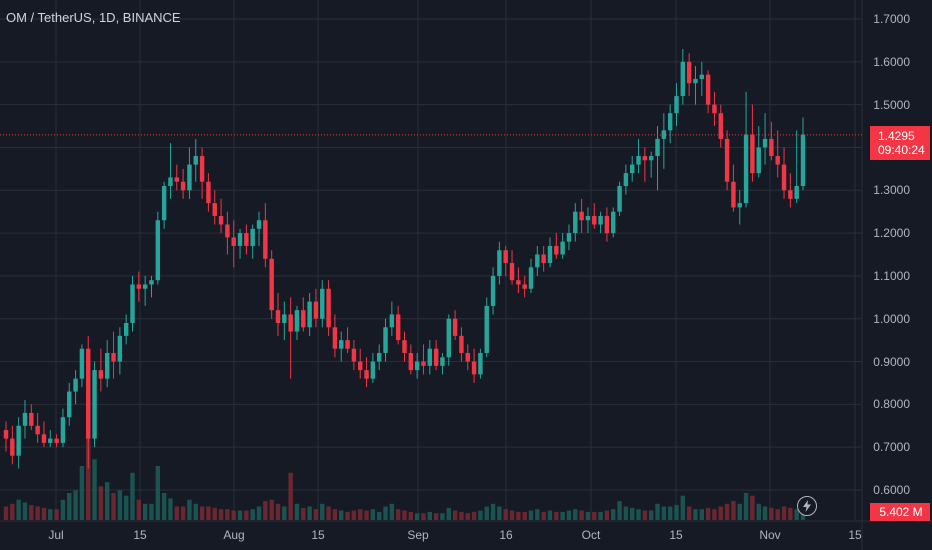 Image resolution: width=932 pixels, height=550 pixels. Describe the element at coordinates (506, 535) in the screenshot. I see `x-tick-label: 16` at that location.